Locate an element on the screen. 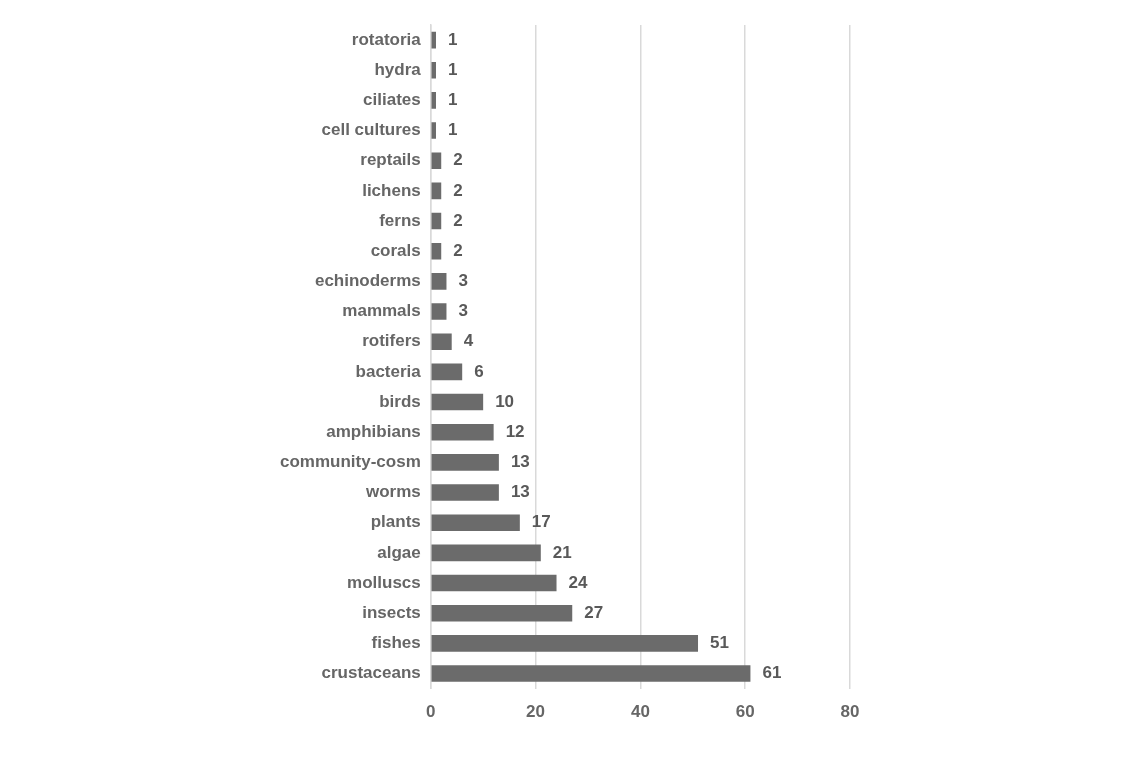 The height and width of the screenshot is (757, 1140). y-tick-label: rotifers is located at coordinates (391, 341).